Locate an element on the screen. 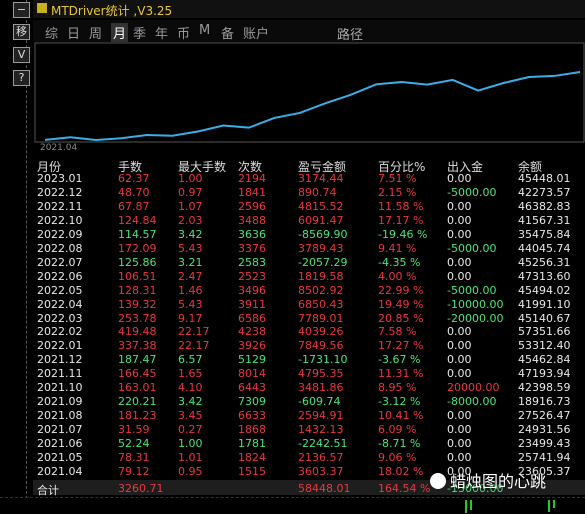  table-cell: 1868 is located at coordinates (252, 430).